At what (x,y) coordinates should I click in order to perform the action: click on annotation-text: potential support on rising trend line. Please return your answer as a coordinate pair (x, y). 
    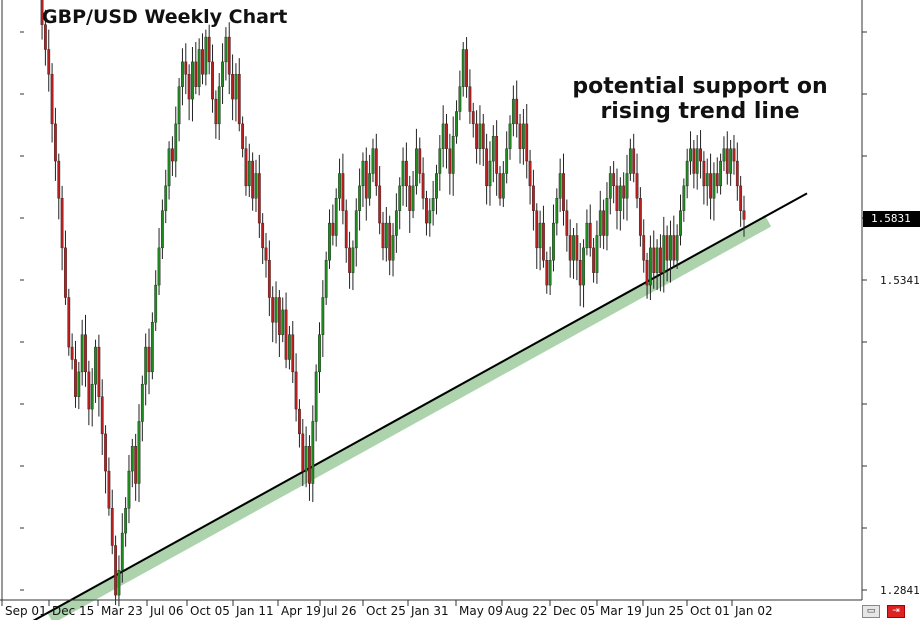
    Looking at the image, I should click on (700, 99).